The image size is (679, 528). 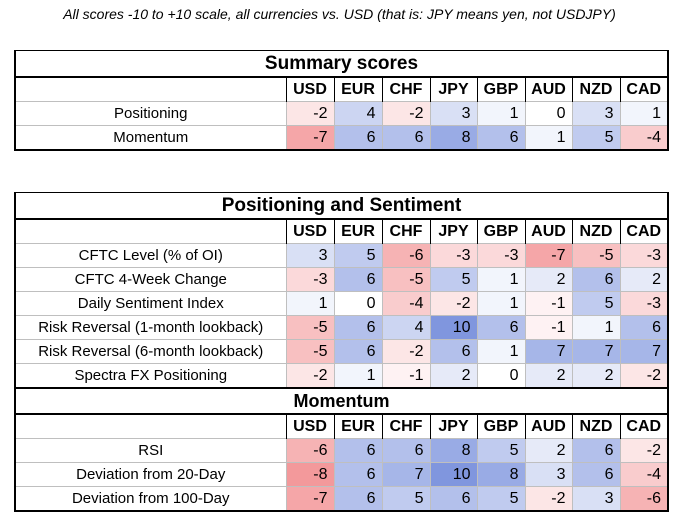 I want to click on score-cell-cad: 7, so click(x=644, y=351).